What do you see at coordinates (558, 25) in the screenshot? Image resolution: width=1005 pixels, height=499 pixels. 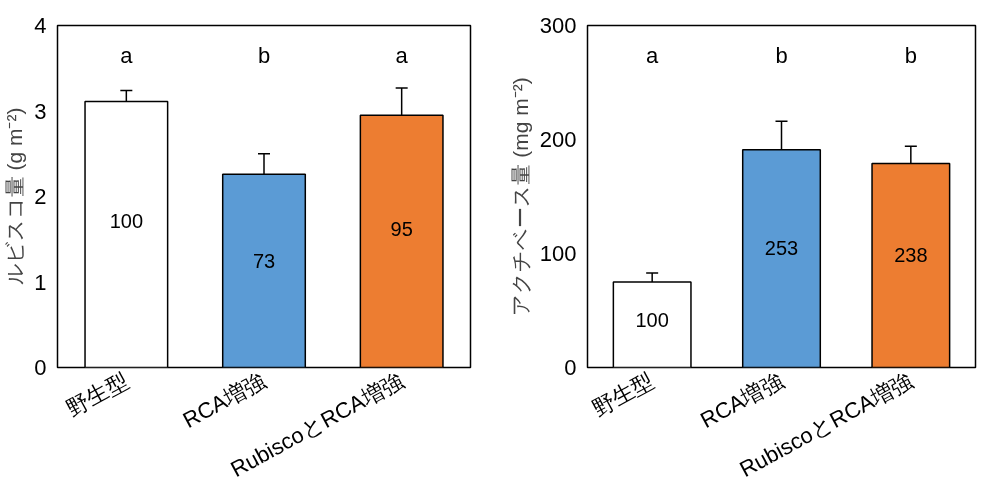 I see `y-tick-label: 300` at bounding box center [558, 25].